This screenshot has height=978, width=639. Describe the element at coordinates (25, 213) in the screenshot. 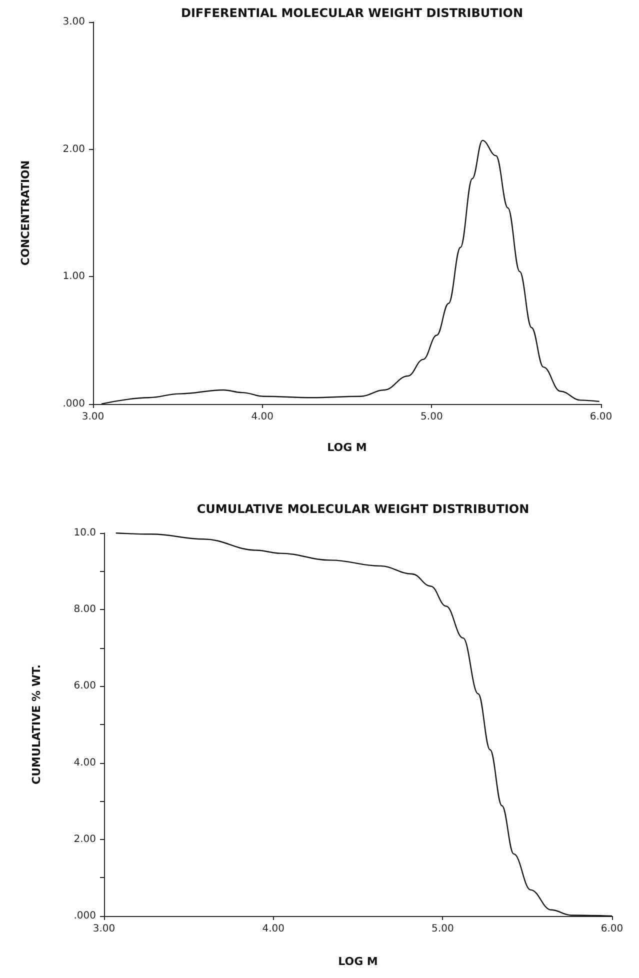

I see `y-axis-title: CONCENTRATION` at that location.